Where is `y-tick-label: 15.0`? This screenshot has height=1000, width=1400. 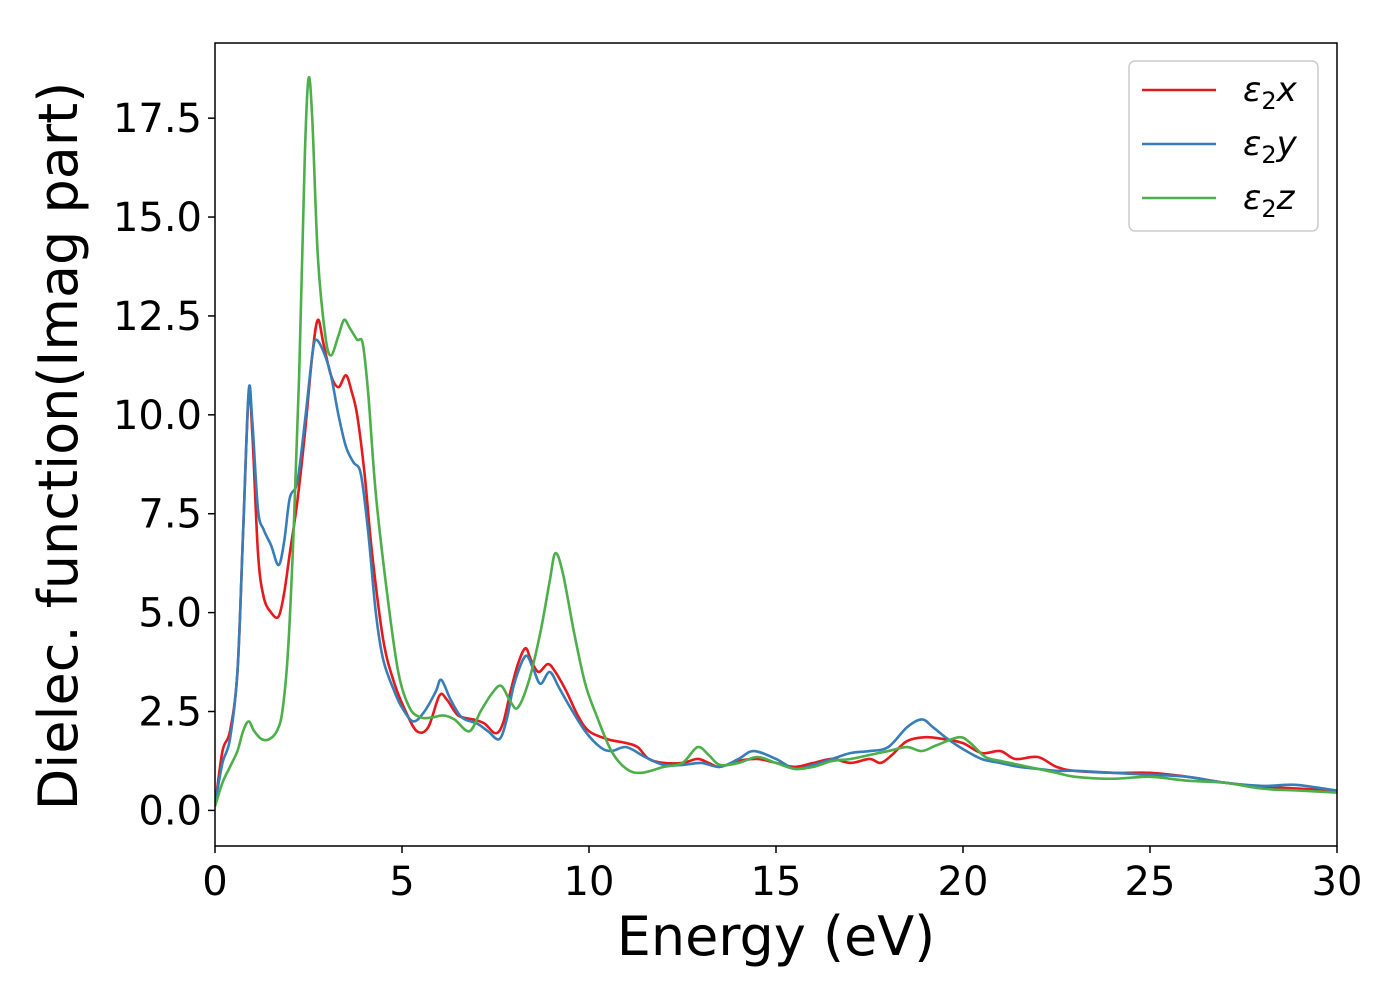
y-tick-label: 15.0 is located at coordinates (157, 218).